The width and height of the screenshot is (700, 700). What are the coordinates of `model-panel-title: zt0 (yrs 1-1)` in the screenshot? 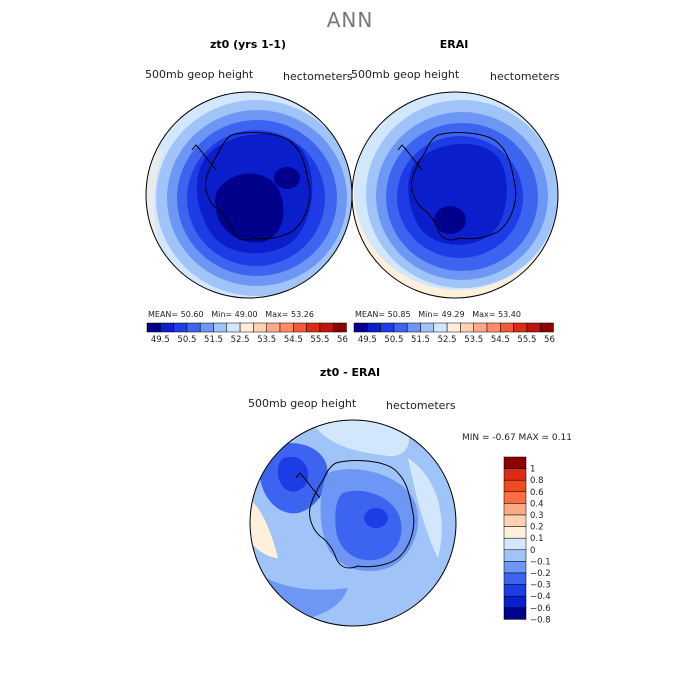 It's located at (248, 44).